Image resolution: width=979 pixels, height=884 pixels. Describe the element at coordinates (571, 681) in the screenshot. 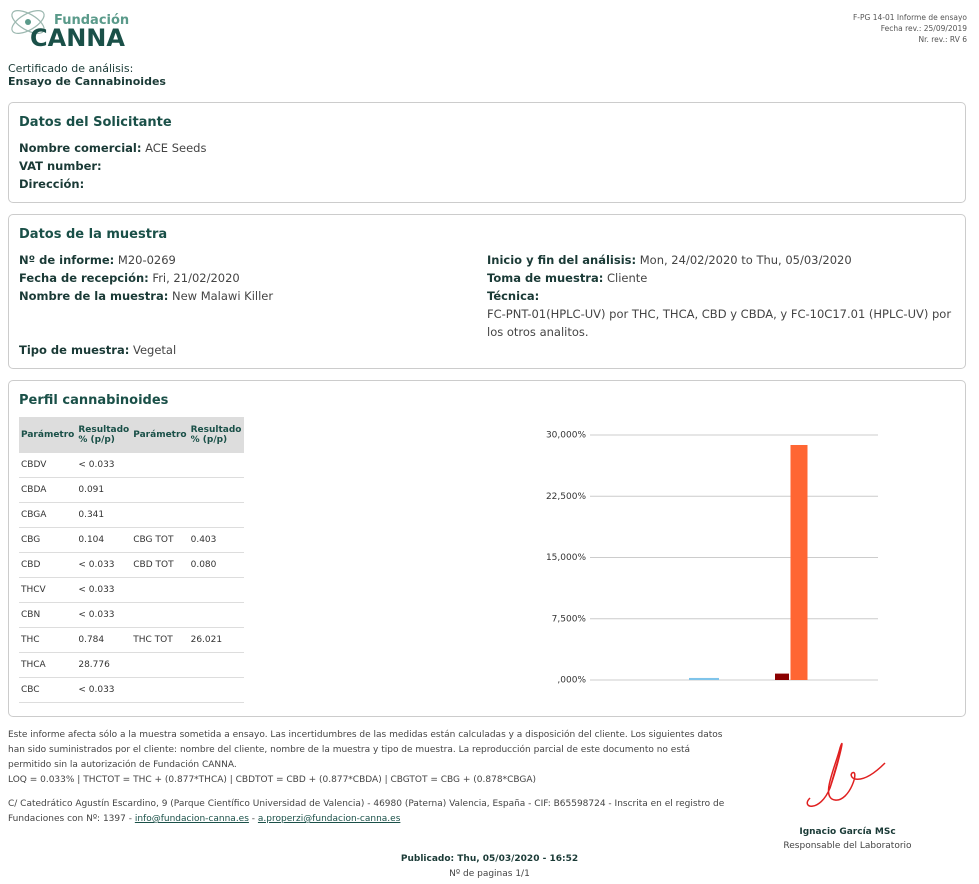

I see `y-tick-label: ,000%` at that location.